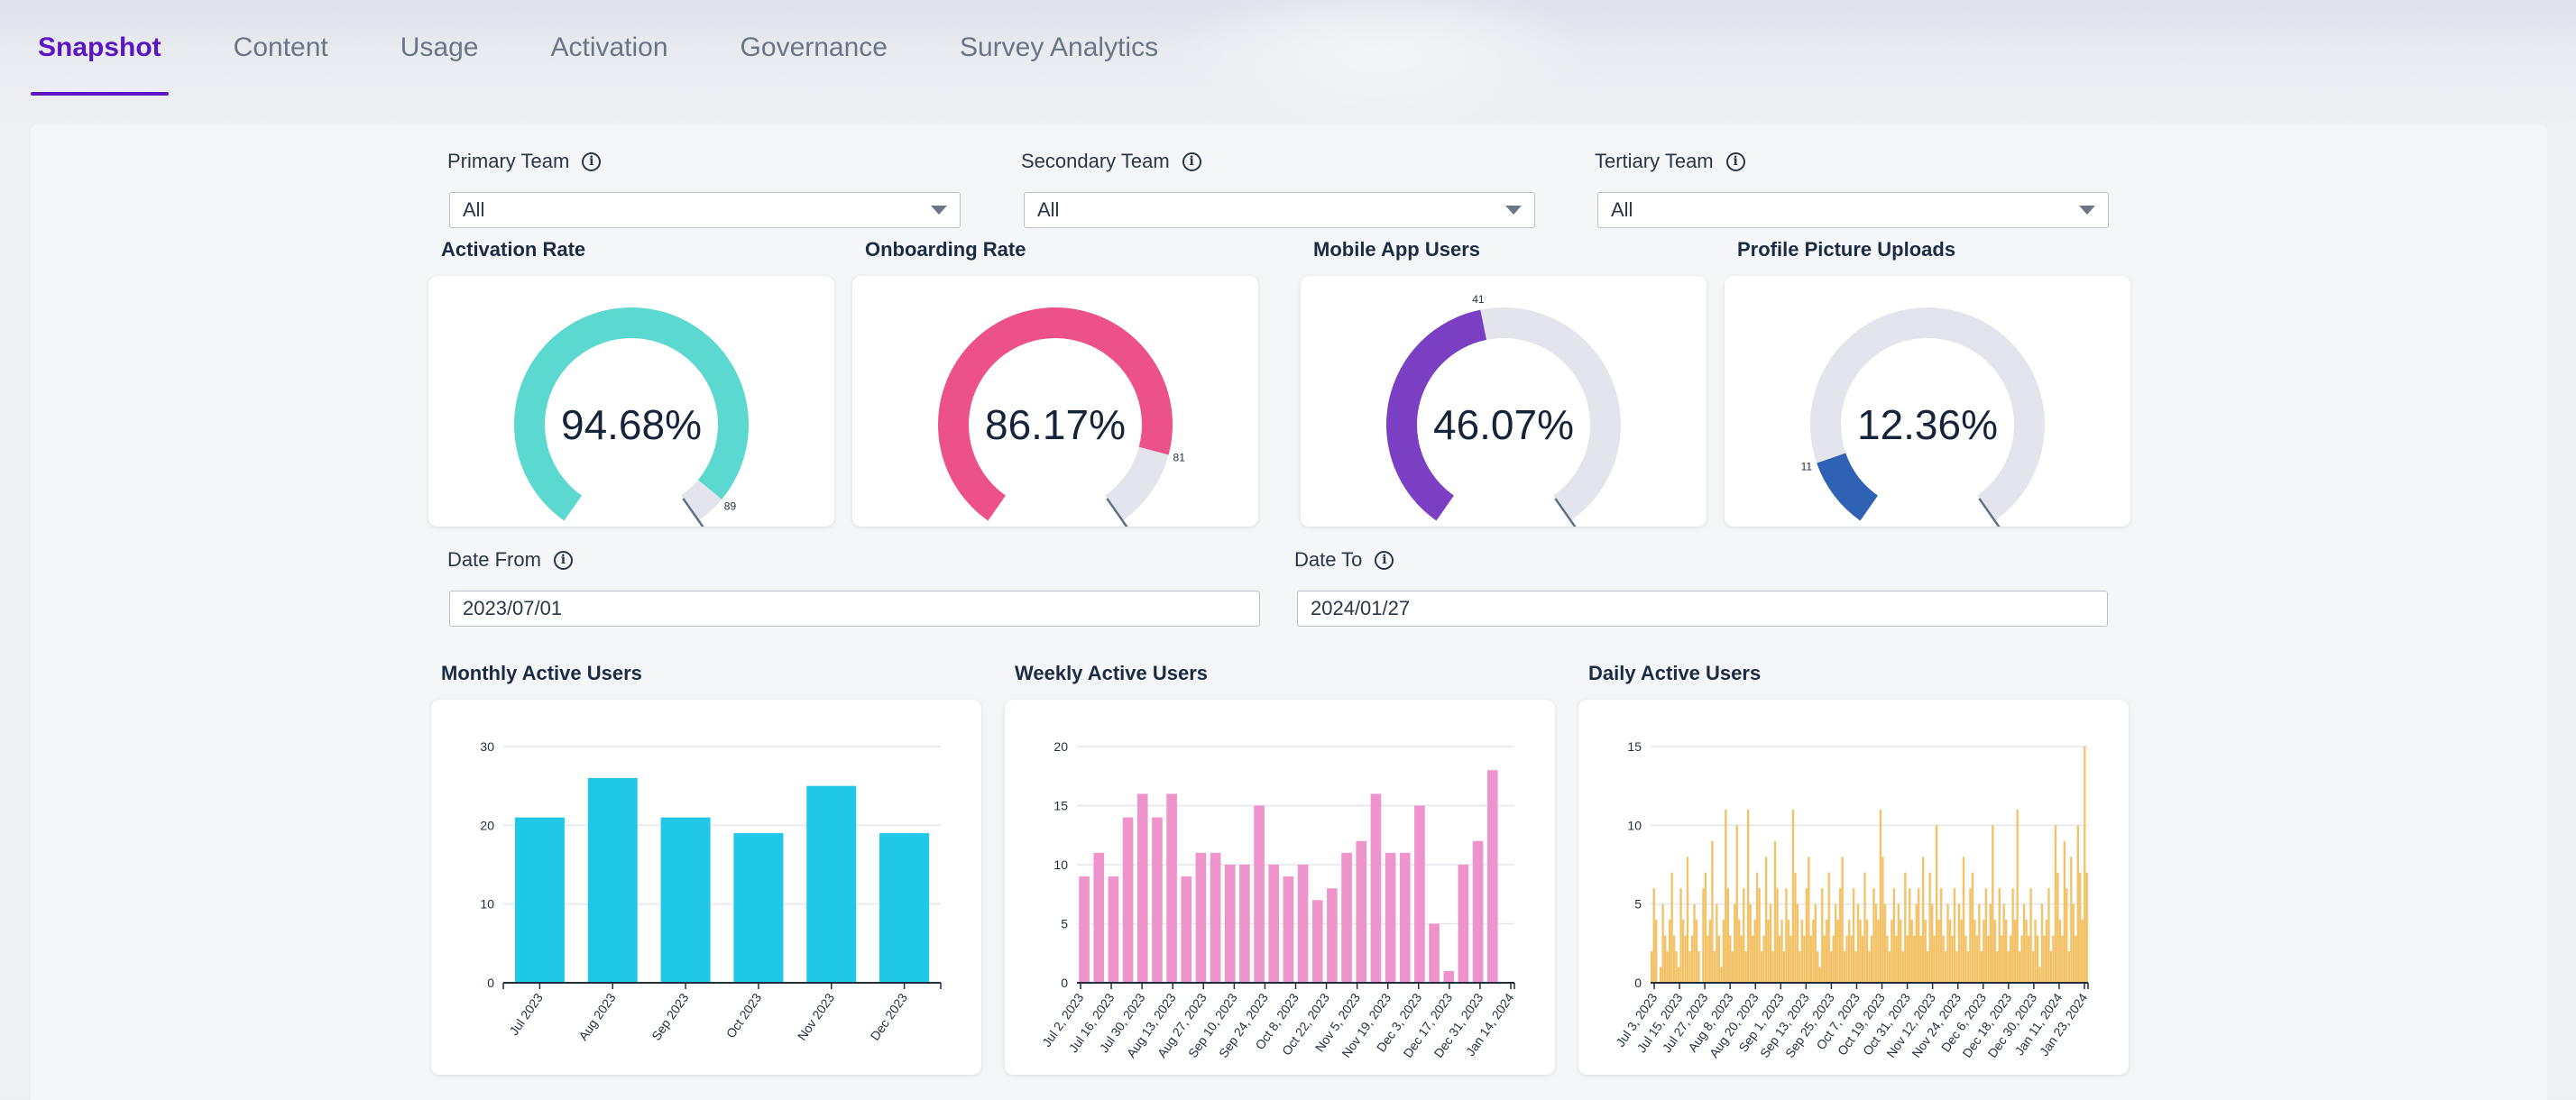 The image size is (2576, 1100). Describe the element at coordinates (1279, 210) in the screenshot. I see `secondary-team-select: All` at that location.